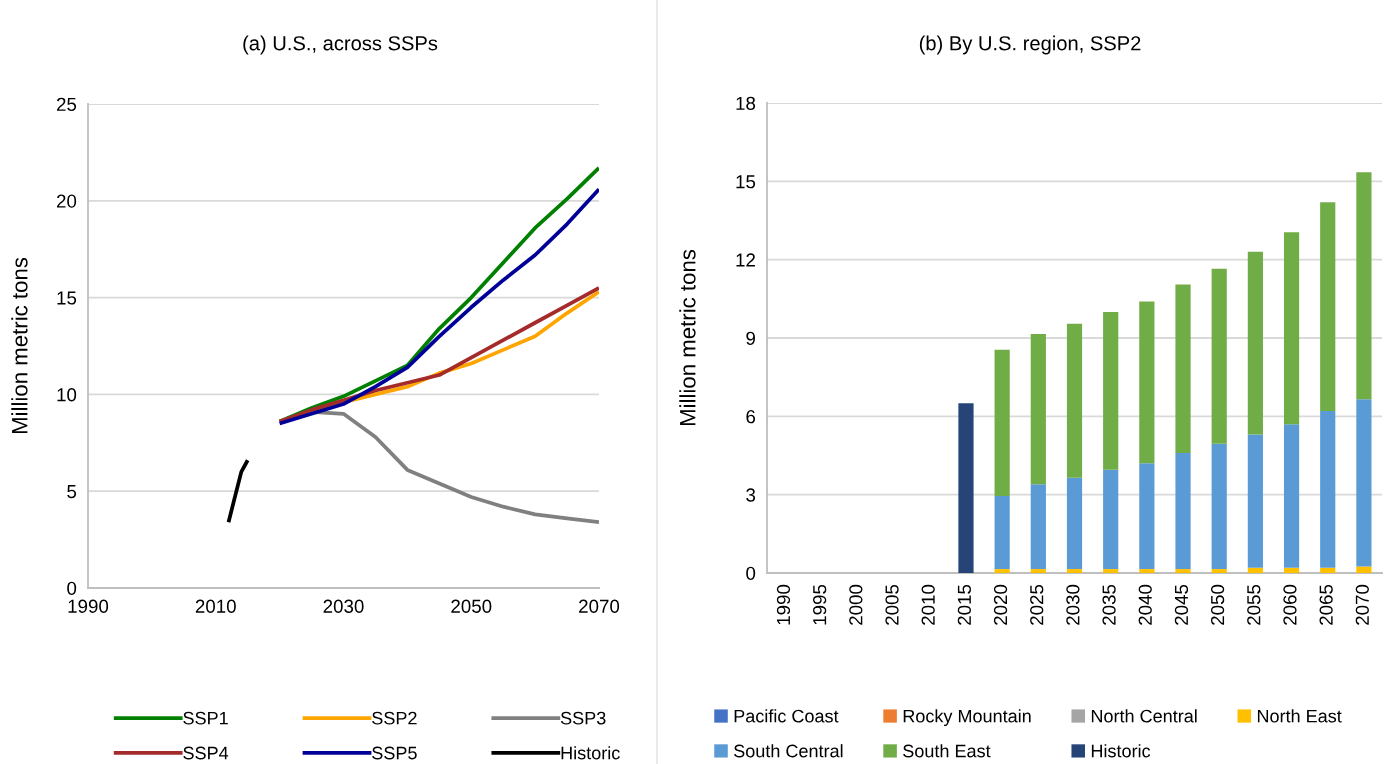 Image resolution: width=1385 pixels, height=764 pixels. Describe the element at coordinates (947, 751) in the screenshot. I see `legend-label: South East` at that location.